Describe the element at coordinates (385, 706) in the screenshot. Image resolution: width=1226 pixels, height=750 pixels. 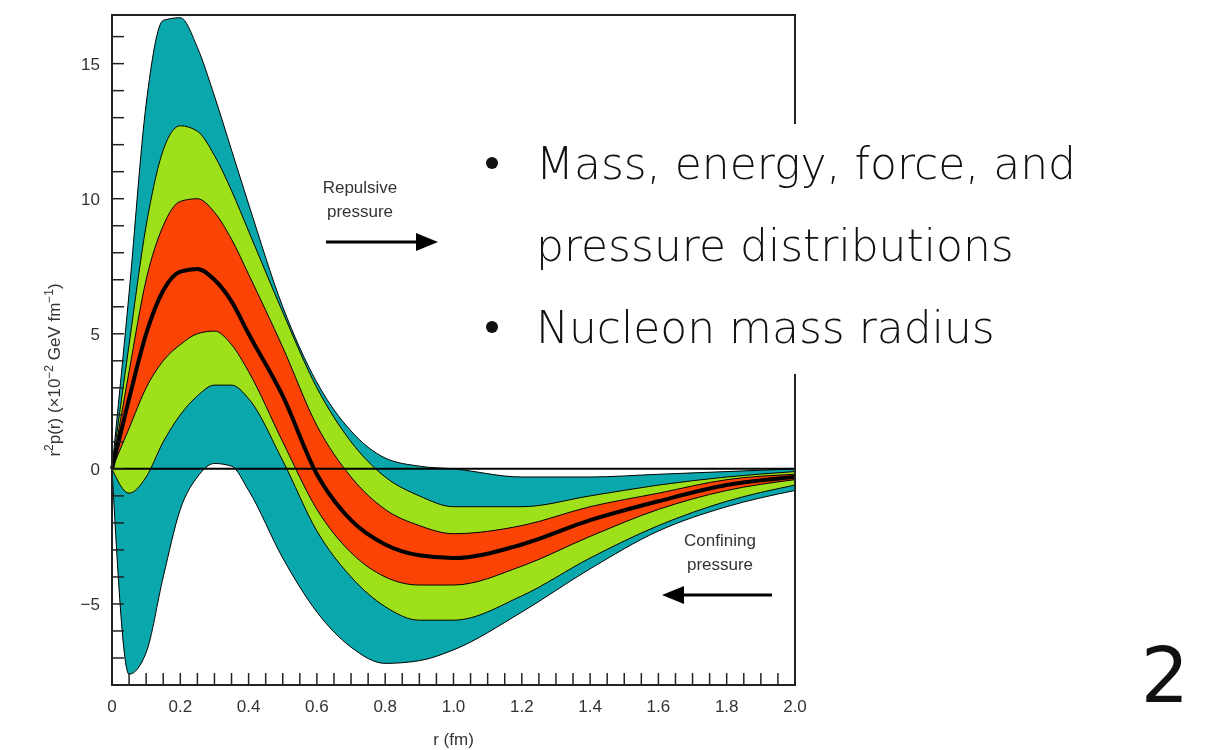
I see `x-tick-label: 0.8` at that location.